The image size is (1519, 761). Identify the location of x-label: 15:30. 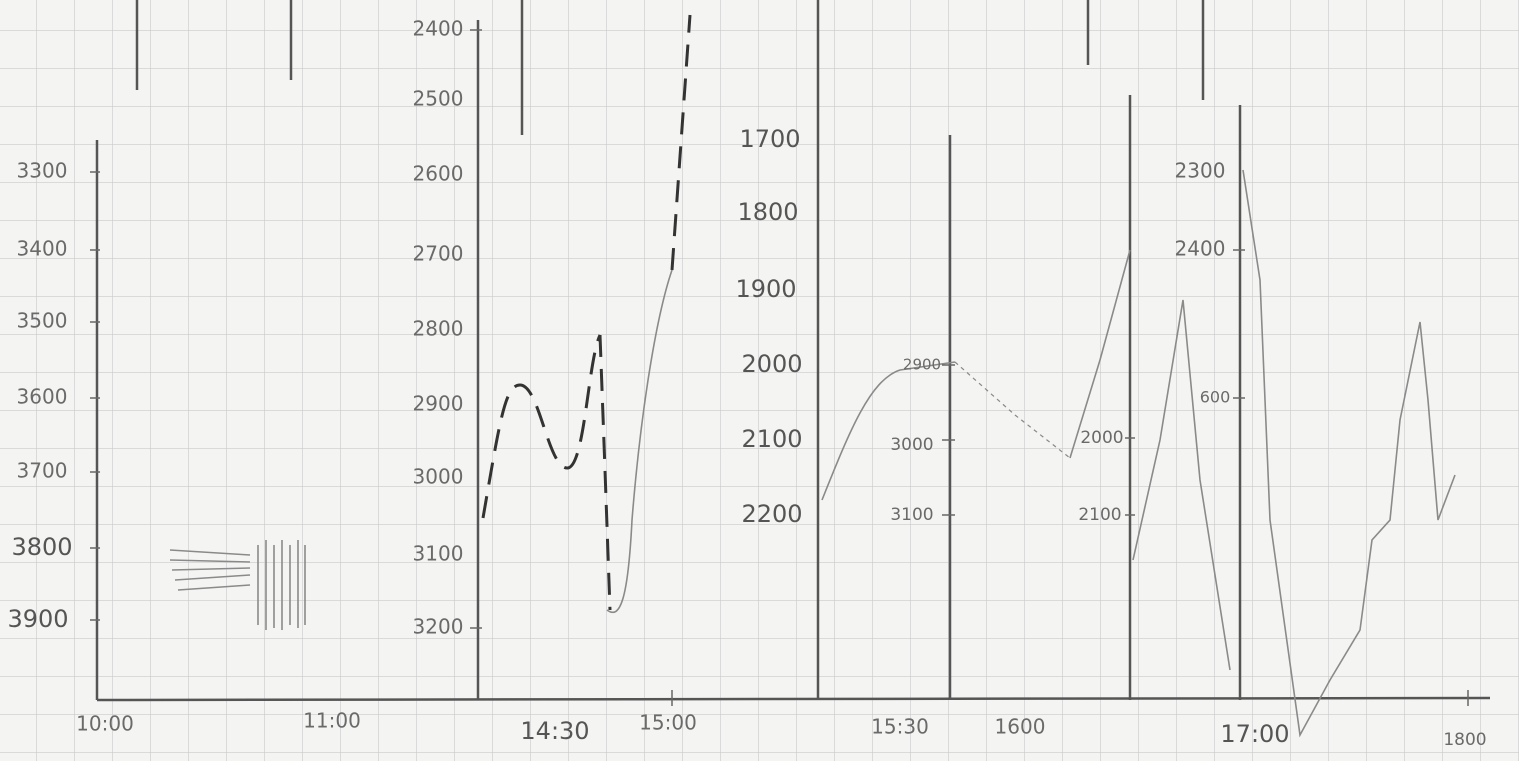
(900, 727).